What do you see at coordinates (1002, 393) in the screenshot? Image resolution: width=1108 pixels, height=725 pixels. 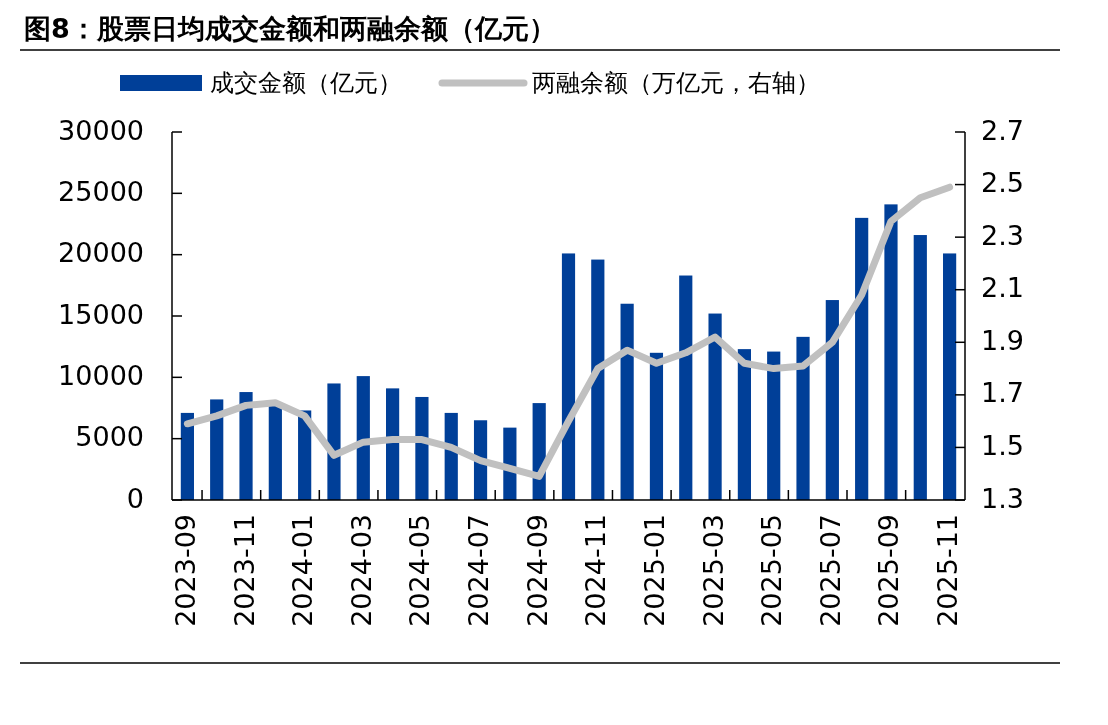 I see `y2-tick-label: 1.7` at bounding box center [1002, 393].